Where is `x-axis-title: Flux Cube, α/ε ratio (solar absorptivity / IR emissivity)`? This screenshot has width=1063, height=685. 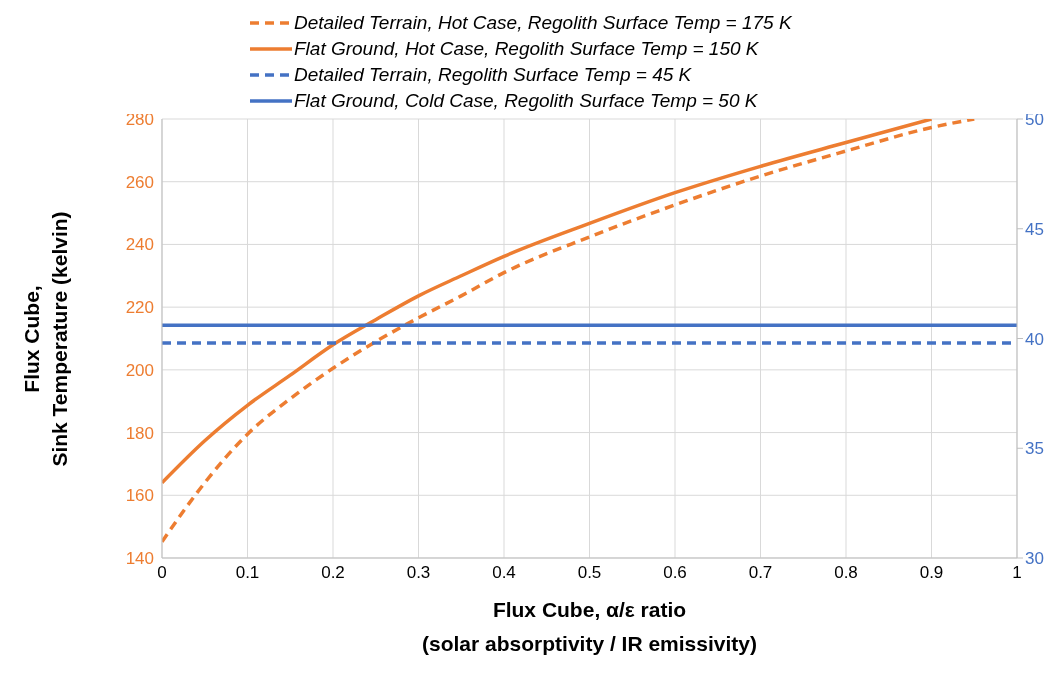 x-axis-title: Flux Cube, α/ε ratio (solar absorptivity / IR emissivity) is located at coordinates (589, 627).